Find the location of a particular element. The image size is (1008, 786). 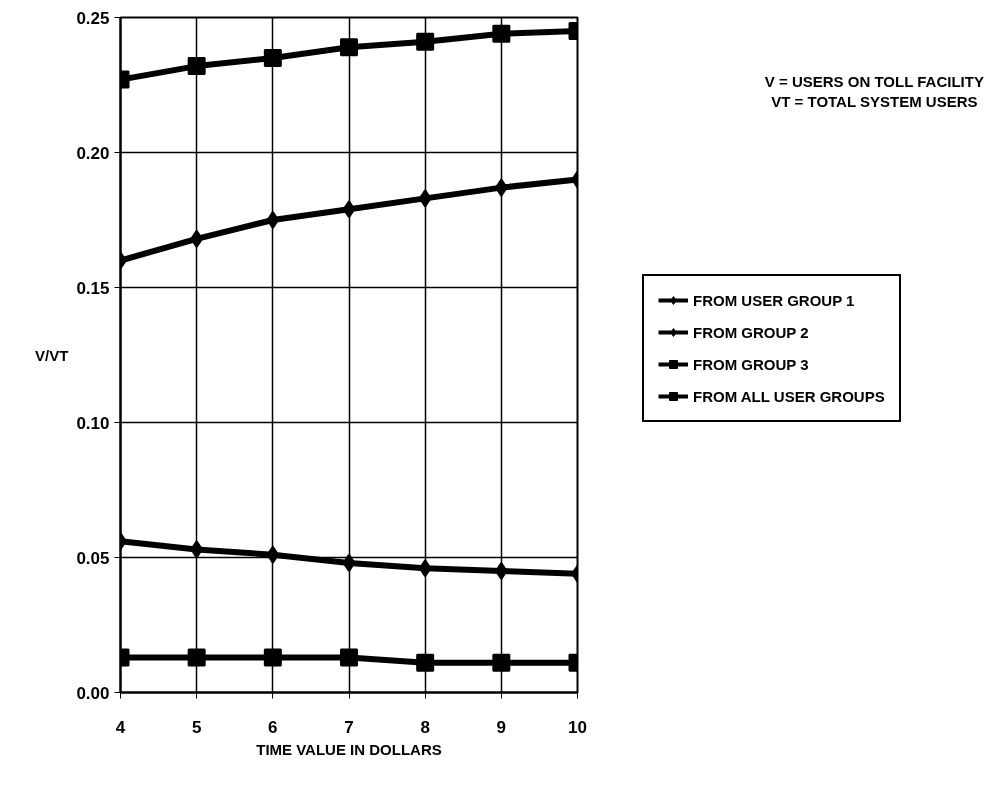

y-tick-label: 0.20 is located at coordinates (93, 153).